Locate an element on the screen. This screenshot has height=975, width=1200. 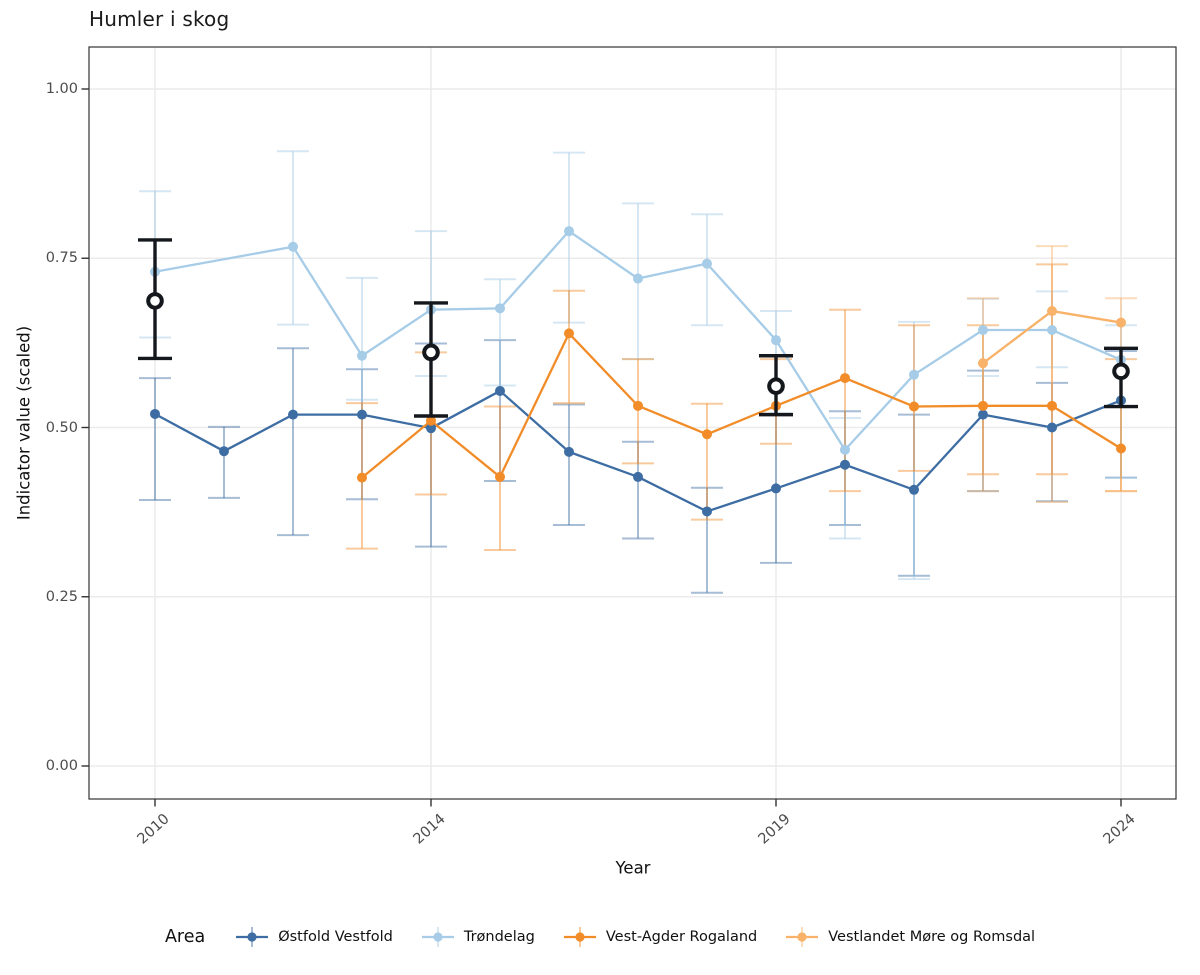
chart-title: Humler i skog is located at coordinates (159, 19).